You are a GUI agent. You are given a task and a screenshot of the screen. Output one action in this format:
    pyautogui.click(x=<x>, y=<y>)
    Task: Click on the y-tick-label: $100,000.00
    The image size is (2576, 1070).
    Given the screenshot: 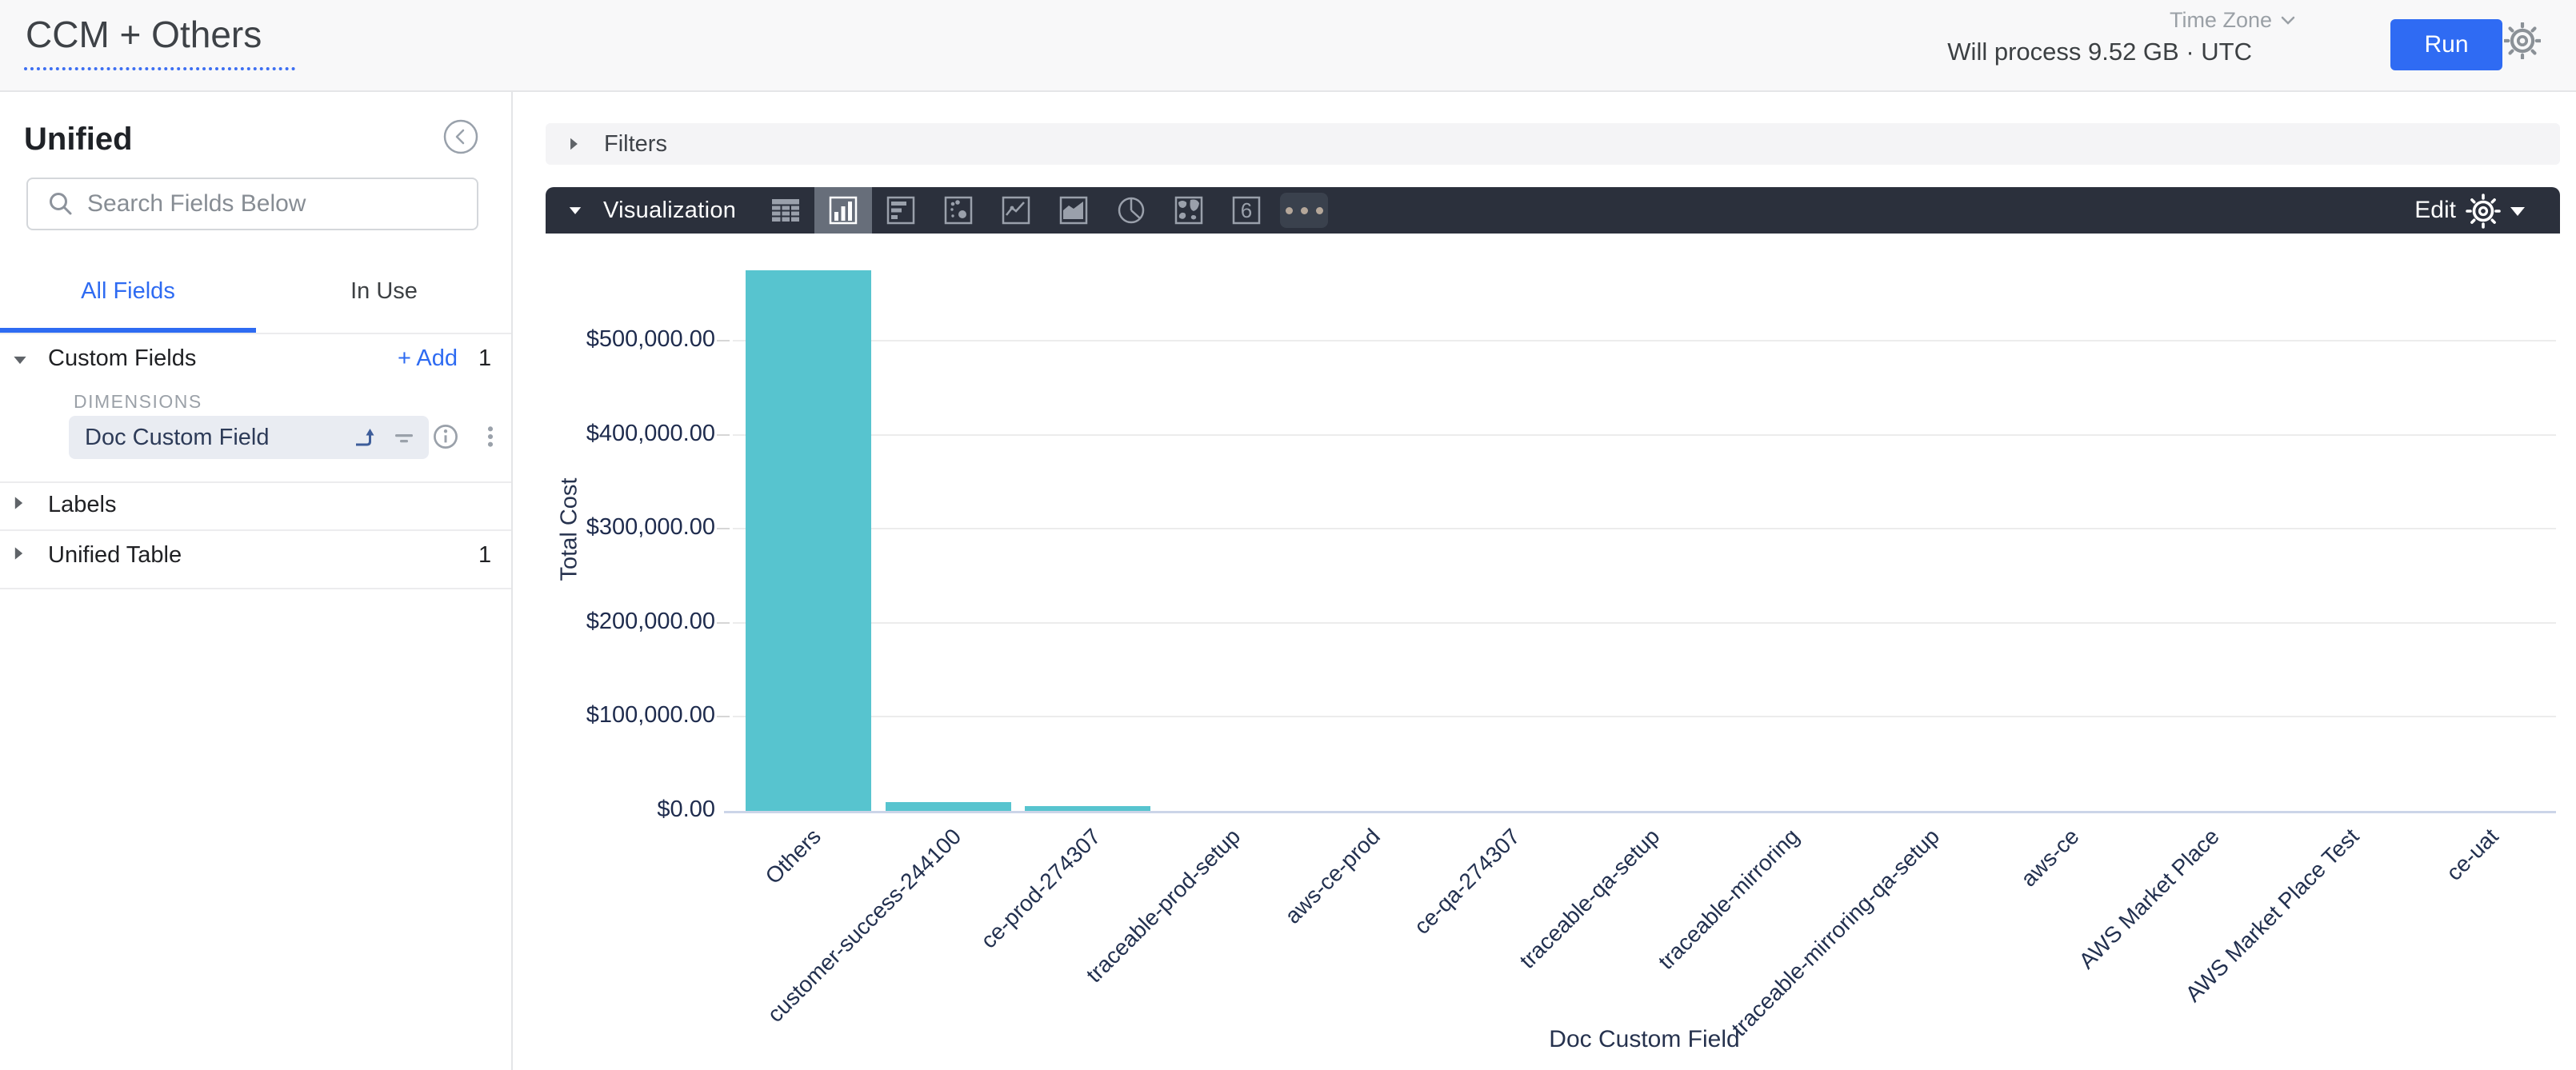 What is the action you would take?
    pyautogui.click(x=650, y=715)
    